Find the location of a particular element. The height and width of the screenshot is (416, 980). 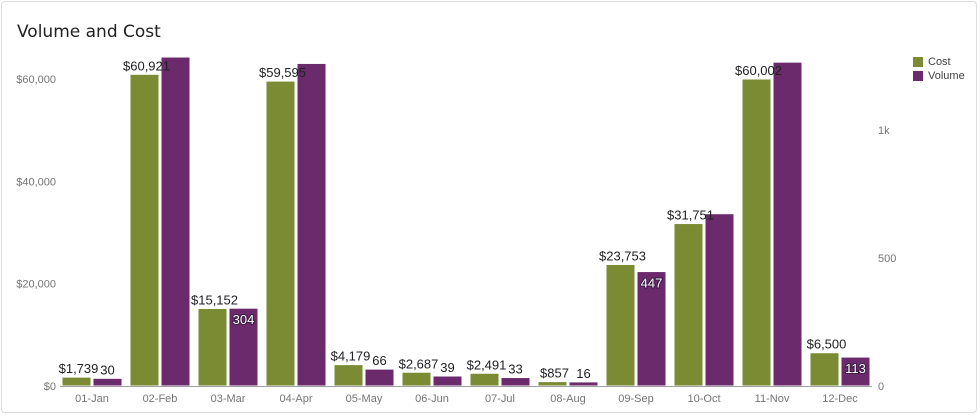

data-label-volume: 113 is located at coordinates (855, 368).